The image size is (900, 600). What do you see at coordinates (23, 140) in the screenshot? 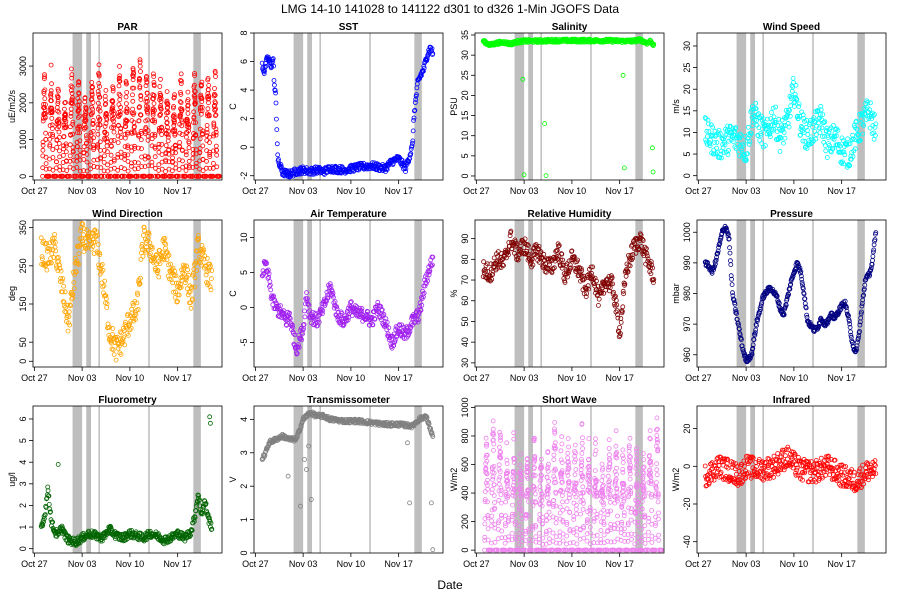
I see `y-tick-label: 1000` at bounding box center [23, 140].